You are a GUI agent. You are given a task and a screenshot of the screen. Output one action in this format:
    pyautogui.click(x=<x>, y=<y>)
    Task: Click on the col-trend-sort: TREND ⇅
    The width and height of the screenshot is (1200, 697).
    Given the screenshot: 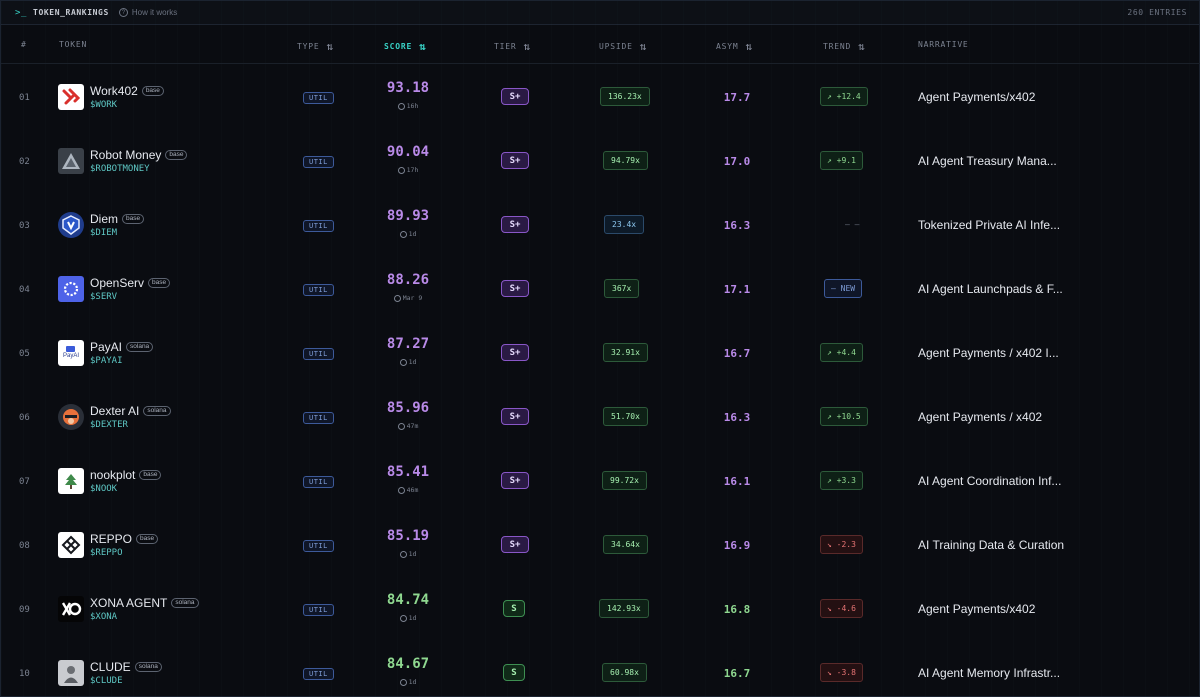 What is the action you would take?
    pyautogui.click(x=844, y=46)
    